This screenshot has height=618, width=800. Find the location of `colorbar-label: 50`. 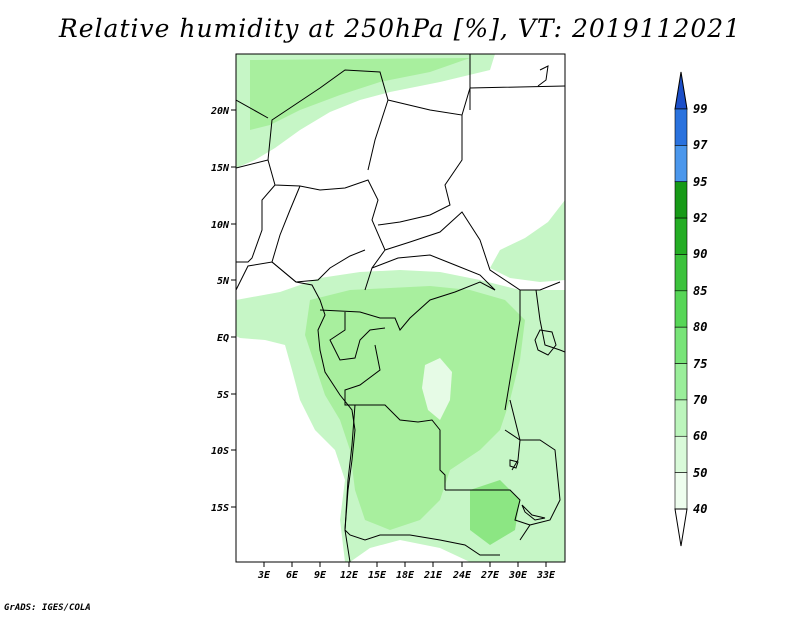

colorbar-label: 50 is located at coordinates (700, 473).